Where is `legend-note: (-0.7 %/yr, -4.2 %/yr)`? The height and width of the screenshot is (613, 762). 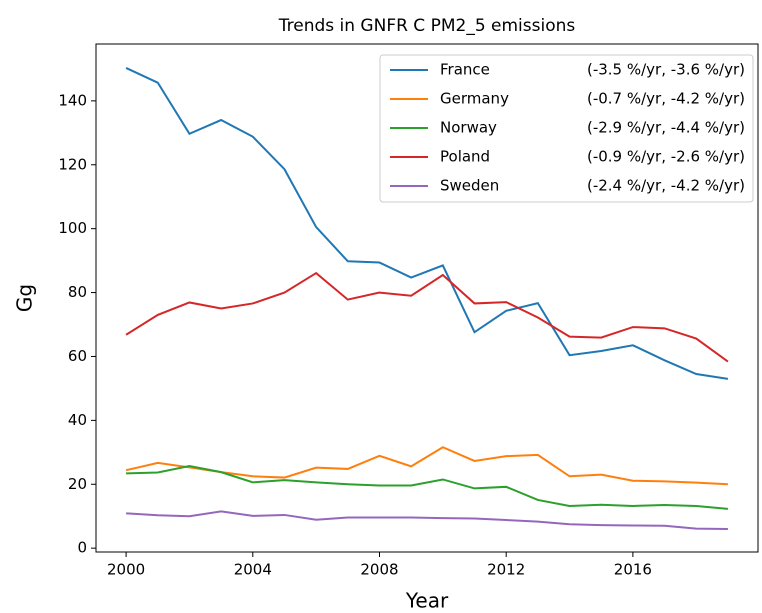 legend-note: (-0.7 %/yr, -4.2 %/yr) is located at coordinates (666, 99).